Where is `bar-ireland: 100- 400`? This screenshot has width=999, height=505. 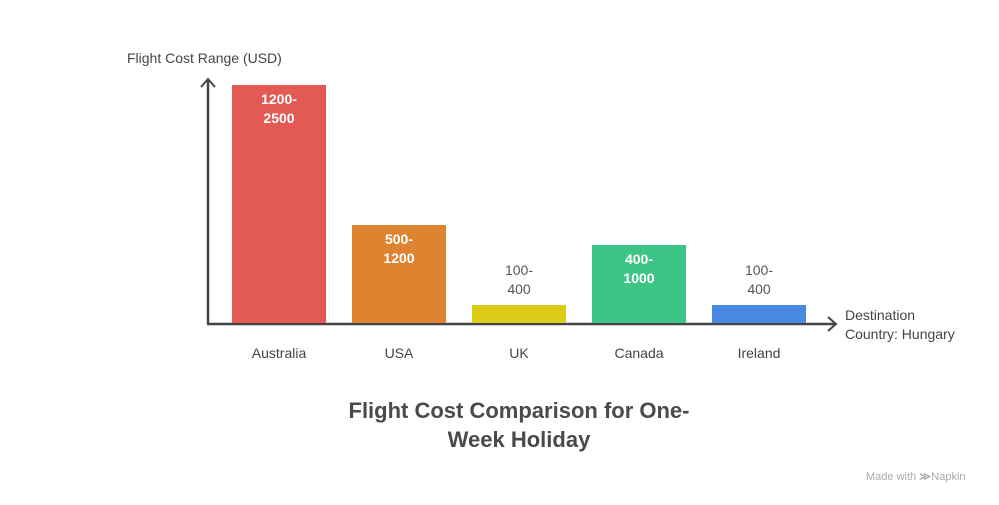 bar-ireland: 100- 400 is located at coordinates (759, 292).